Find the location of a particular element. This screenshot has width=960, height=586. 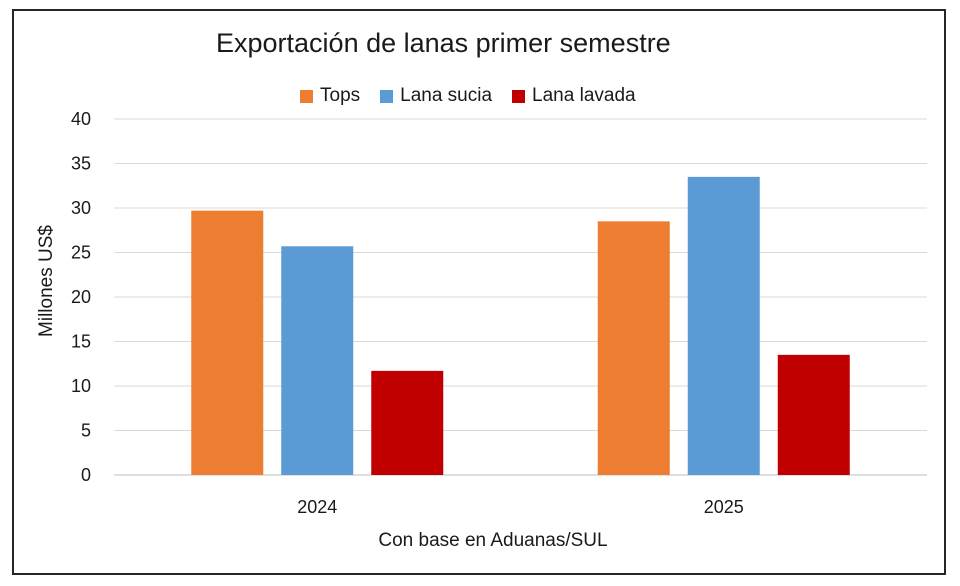

legend-swatch-tops is located at coordinates (306, 96).